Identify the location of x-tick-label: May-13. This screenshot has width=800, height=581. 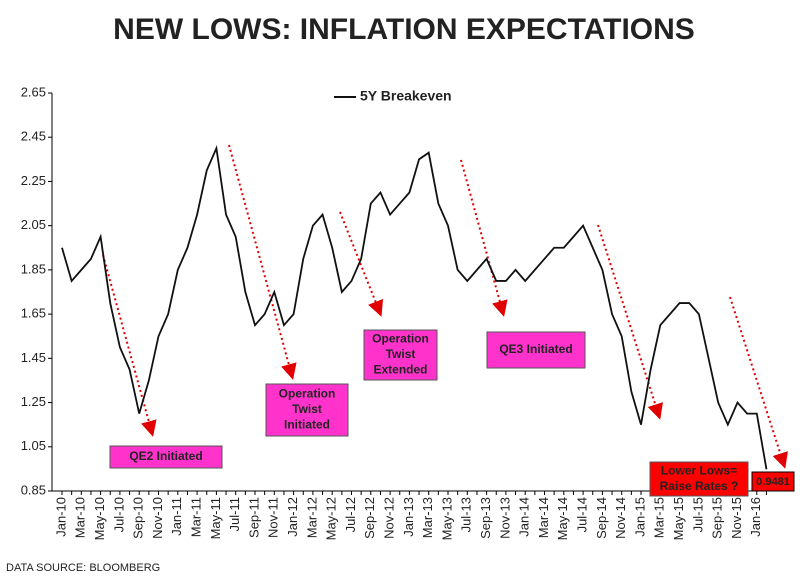
(446, 518).